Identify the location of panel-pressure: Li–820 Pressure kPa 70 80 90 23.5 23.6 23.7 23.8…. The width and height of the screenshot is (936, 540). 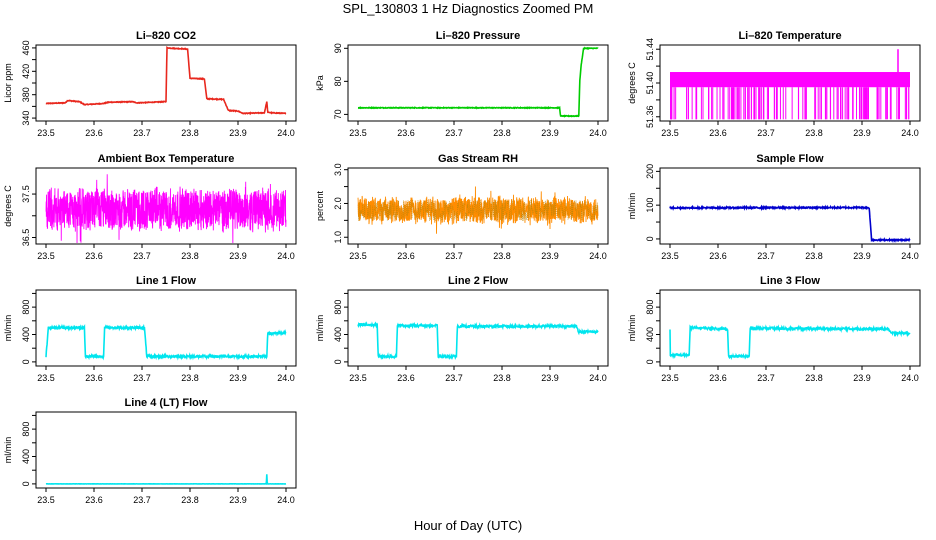
(462, 84).